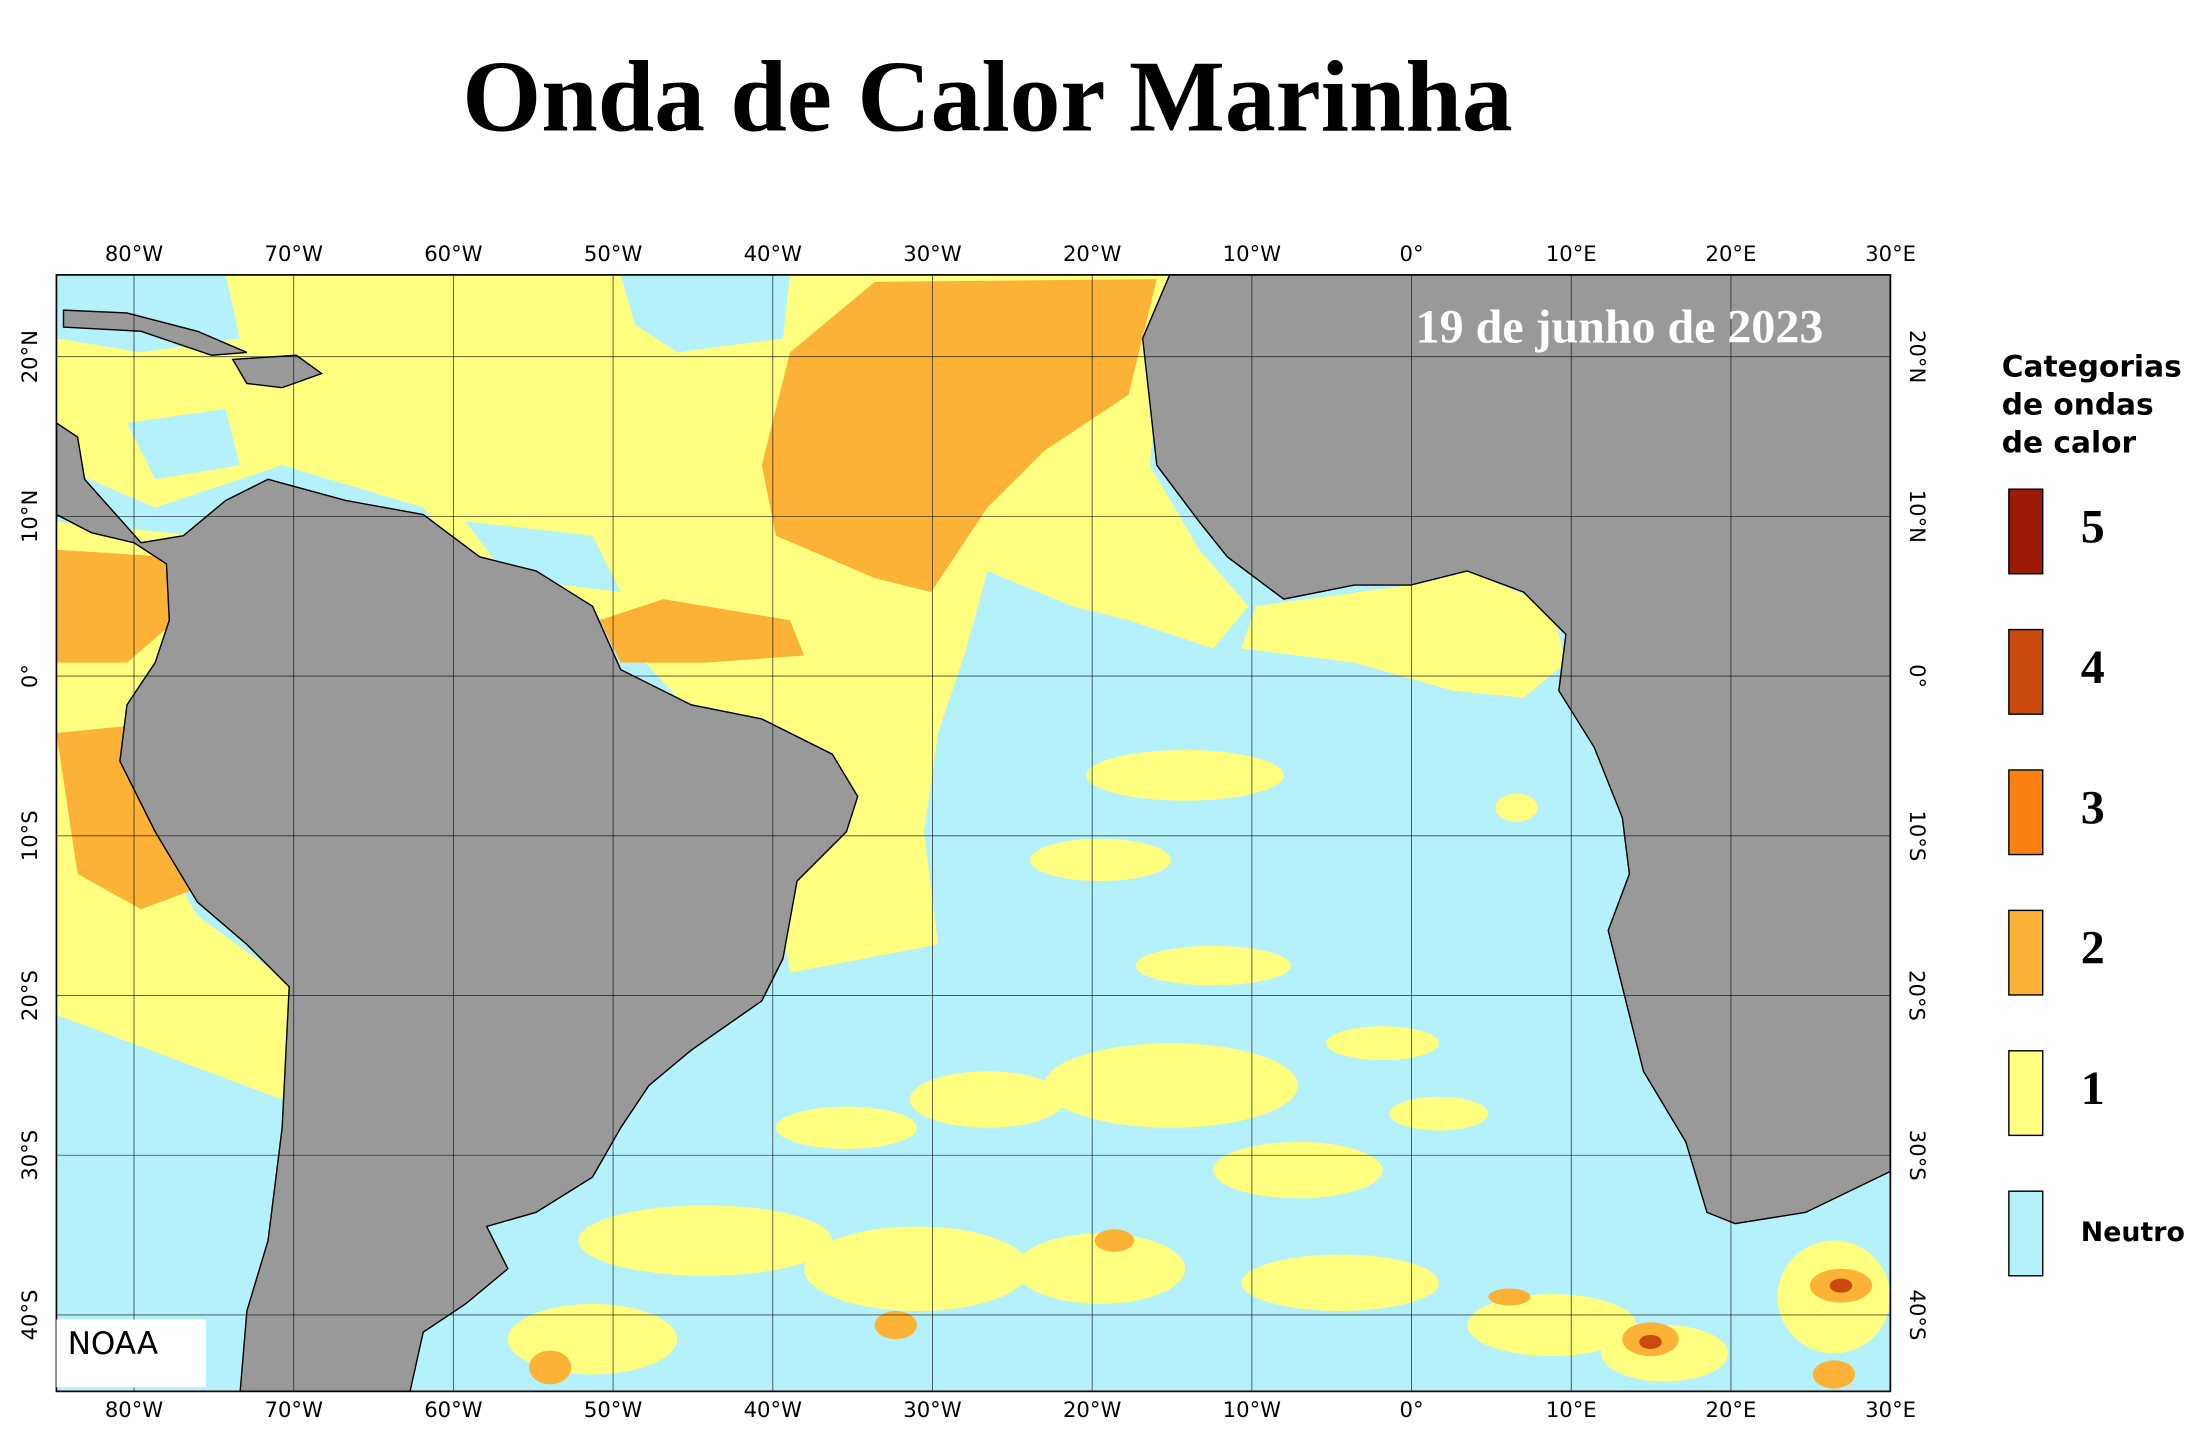  I want to click on legend-title: Categorias, so click(2092, 366).